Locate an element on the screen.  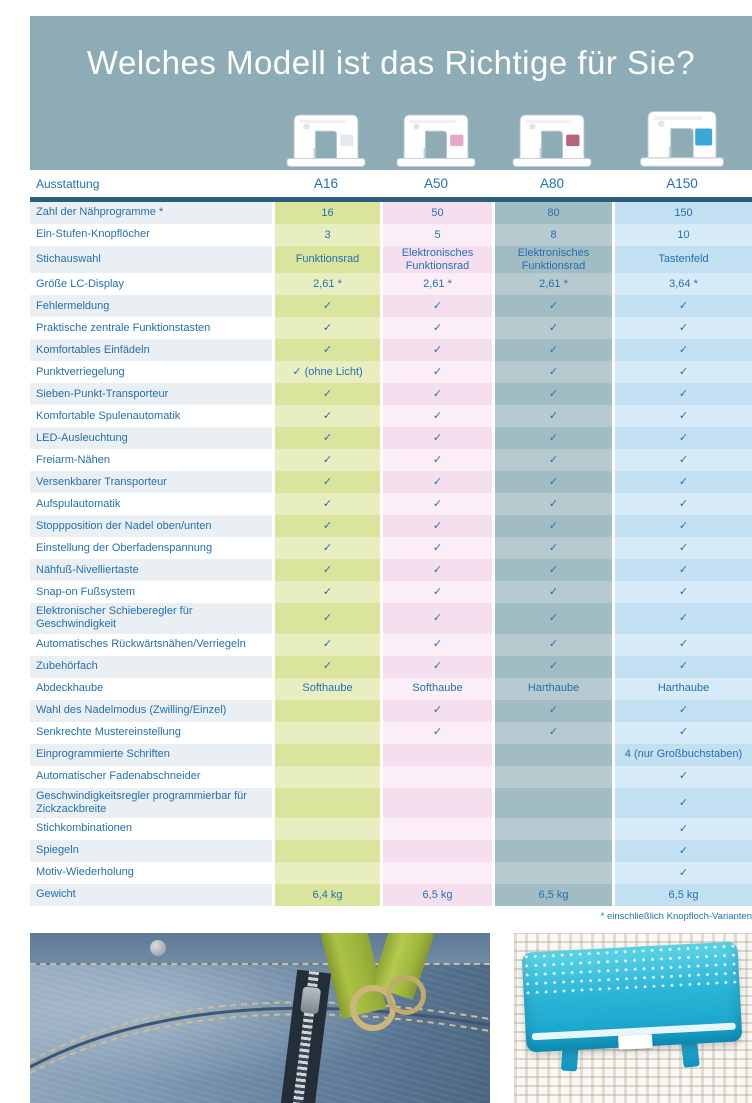
table-row: Zahl der Nähprogramme * 16 50 80 150 is located at coordinates (391, 213).